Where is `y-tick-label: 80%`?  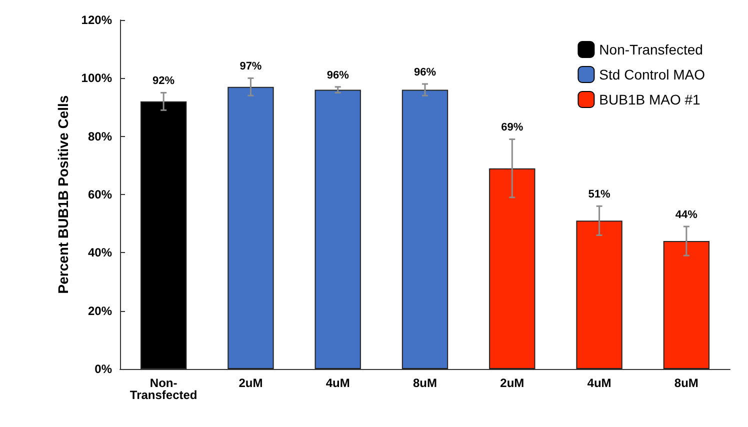
y-tick-label: 80% is located at coordinates (100, 136).